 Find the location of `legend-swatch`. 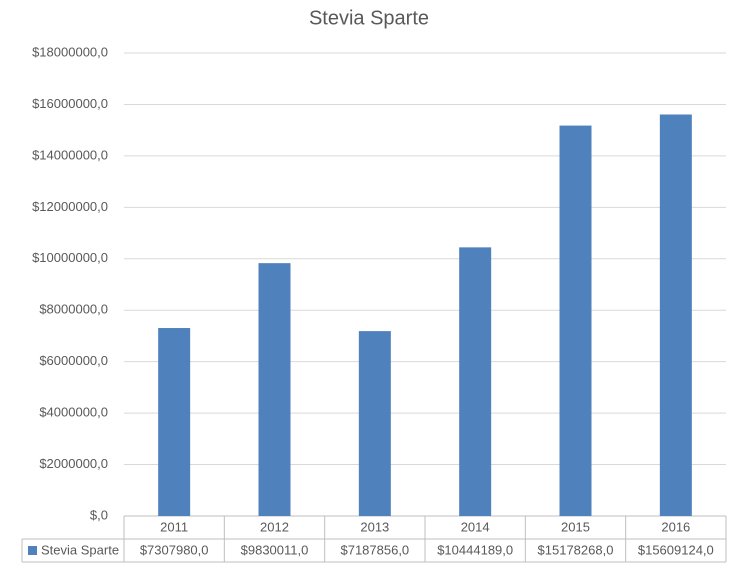

legend-swatch is located at coordinates (32, 550).